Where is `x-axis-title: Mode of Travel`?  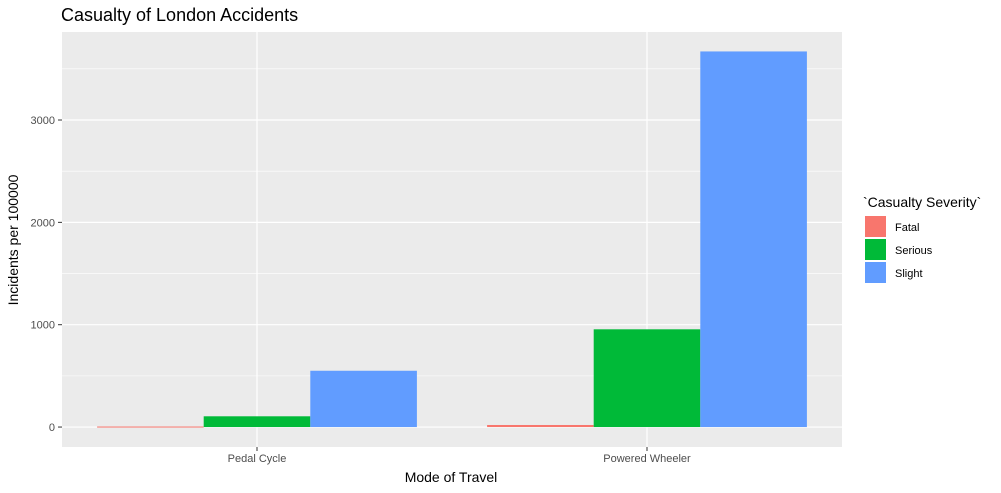 x-axis-title: Mode of Travel is located at coordinates (451, 477).